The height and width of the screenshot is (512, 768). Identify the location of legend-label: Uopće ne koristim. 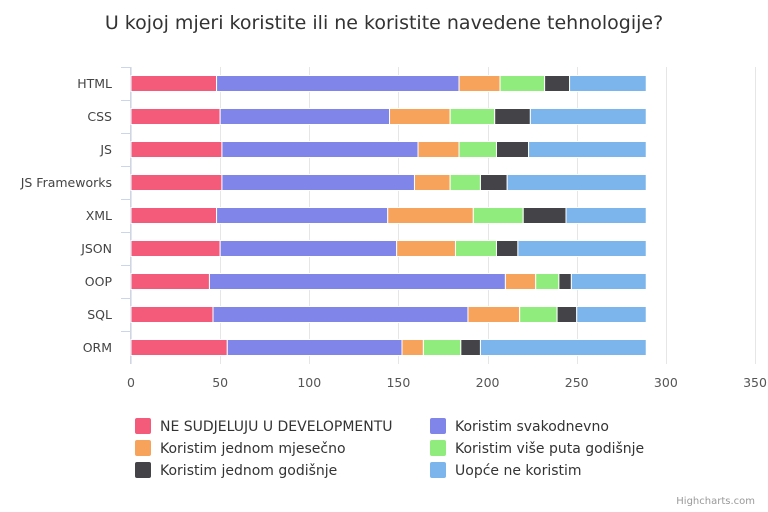
(518, 471).